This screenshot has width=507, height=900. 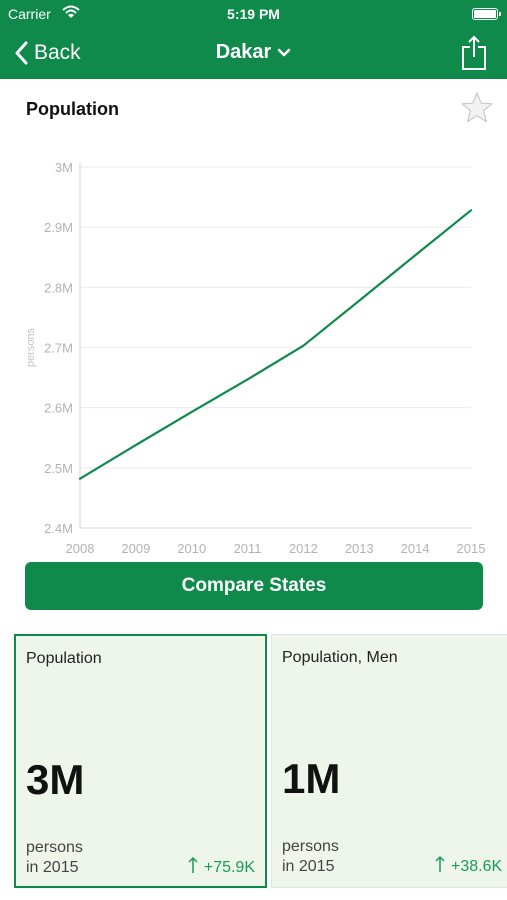 I want to click on y-tick-label: 2.8M, so click(x=58, y=287).